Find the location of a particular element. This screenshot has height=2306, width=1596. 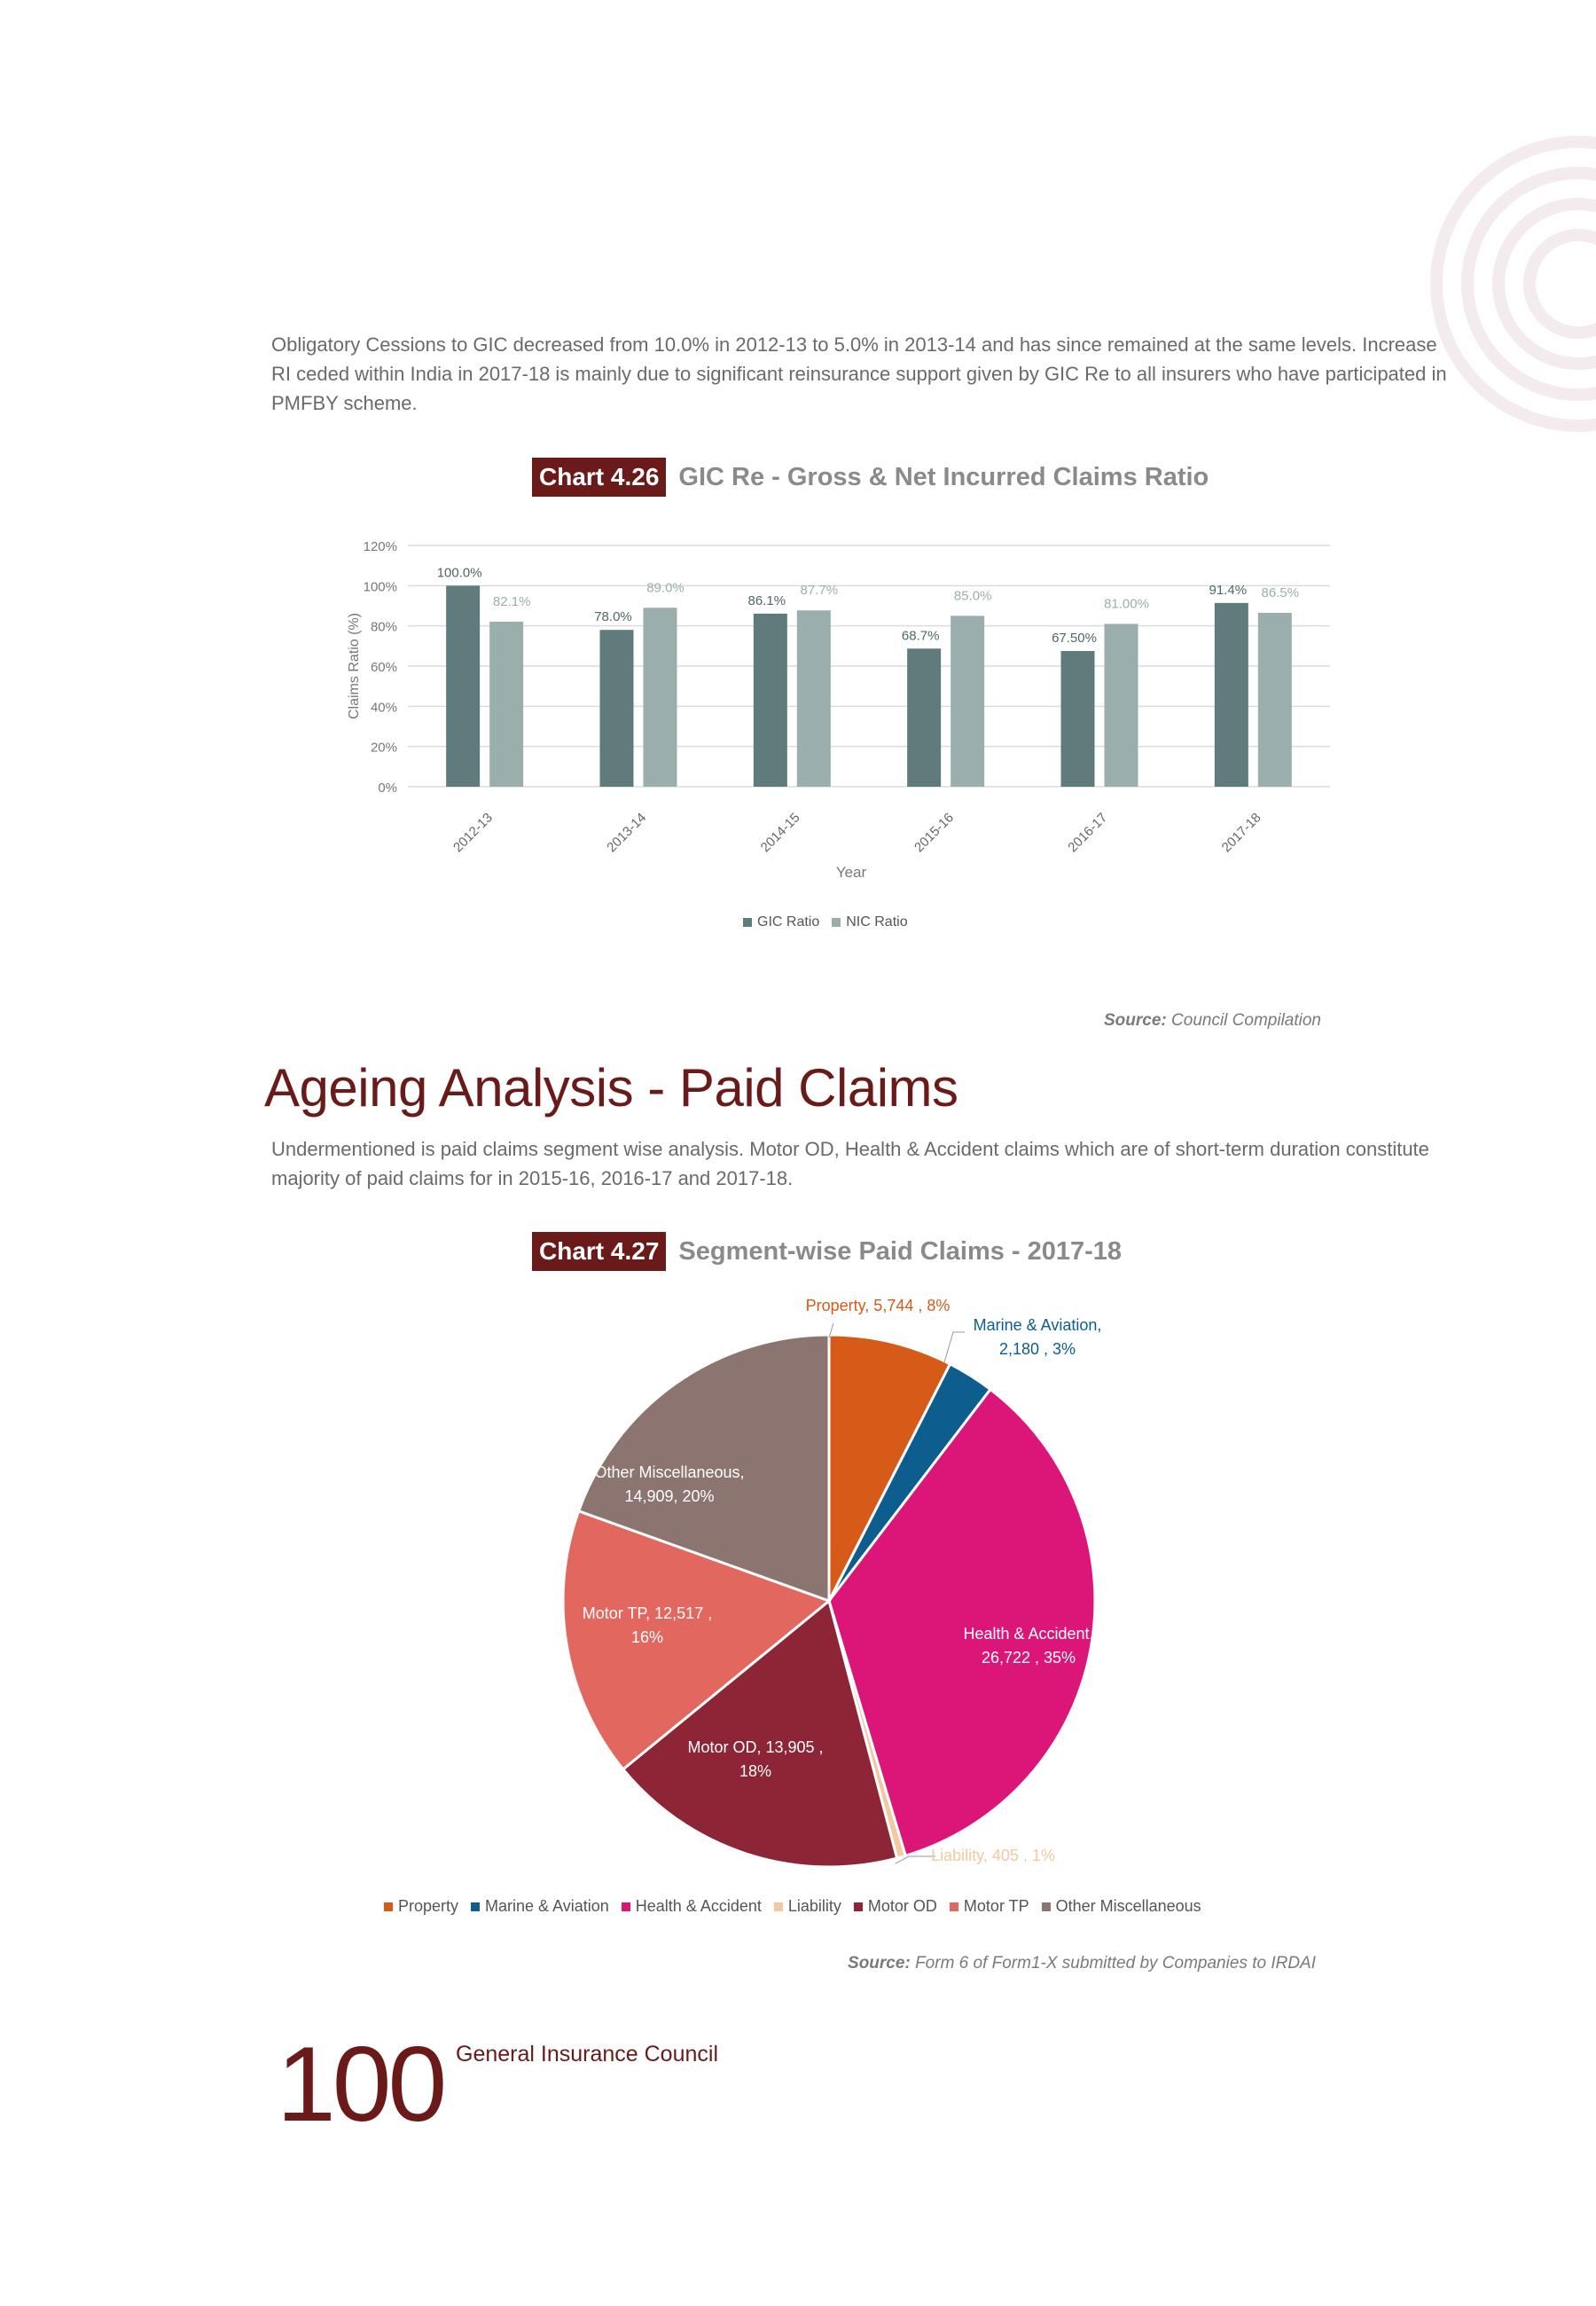

chart-number: Chart 4.26 is located at coordinates (600, 477).